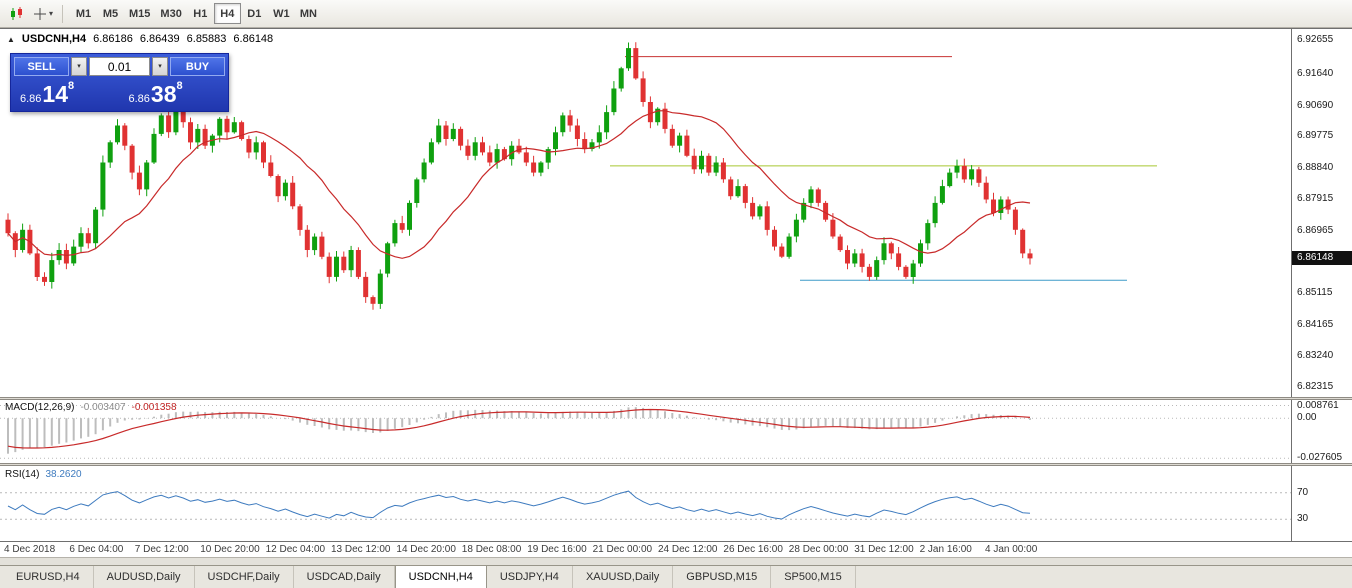 The width and height of the screenshot is (1352, 588). What do you see at coordinates (103, 407) in the screenshot?
I see `macd-value: -0.003407` at bounding box center [103, 407].